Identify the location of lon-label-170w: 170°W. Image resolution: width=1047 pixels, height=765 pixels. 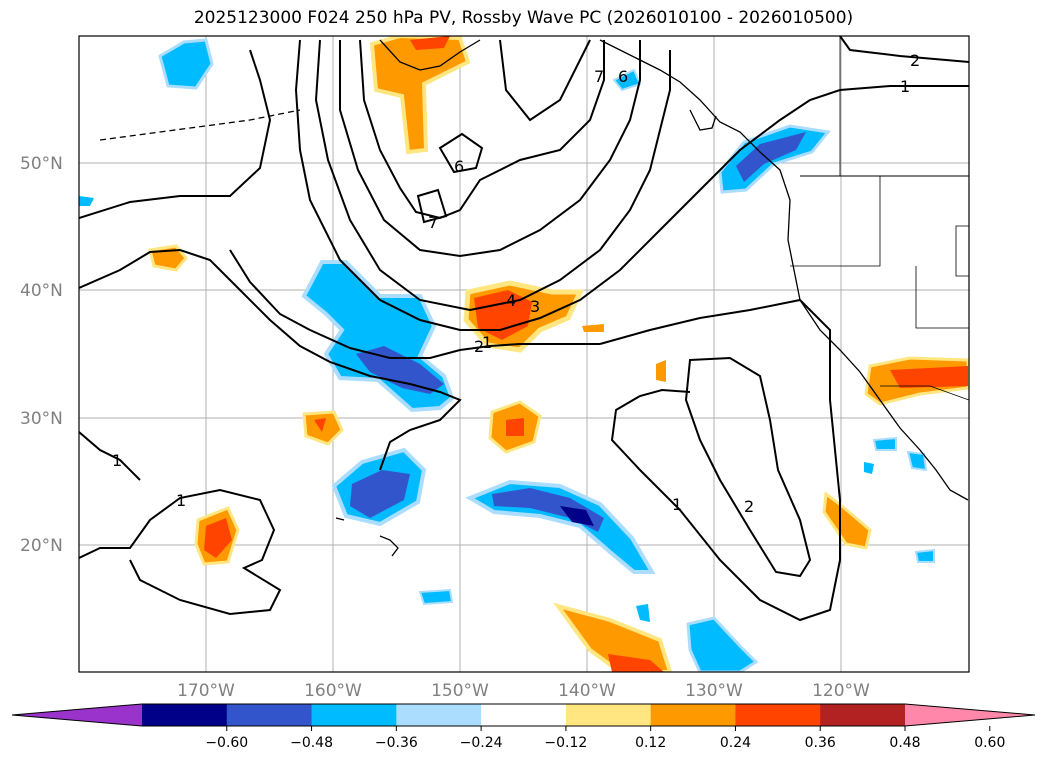
(206, 691).